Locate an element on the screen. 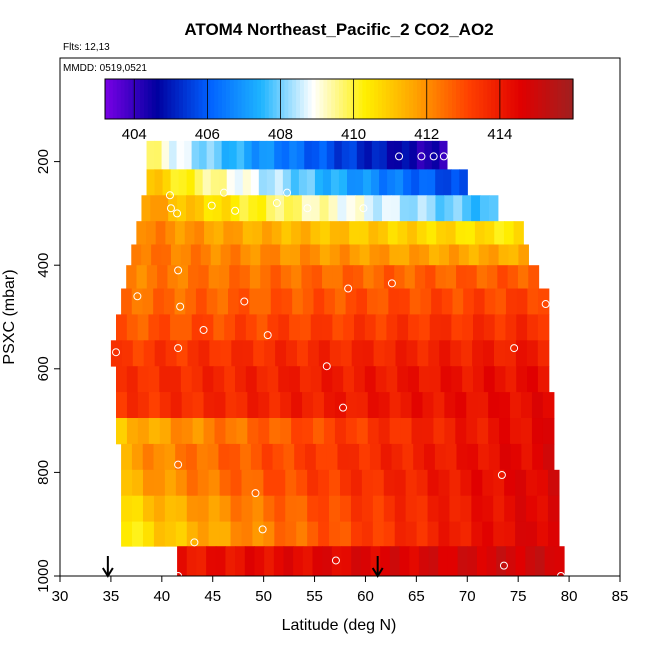 The width and height of the screenshot is (650, 650). x-tick-label: 65 is located at coordinates (416, 596).